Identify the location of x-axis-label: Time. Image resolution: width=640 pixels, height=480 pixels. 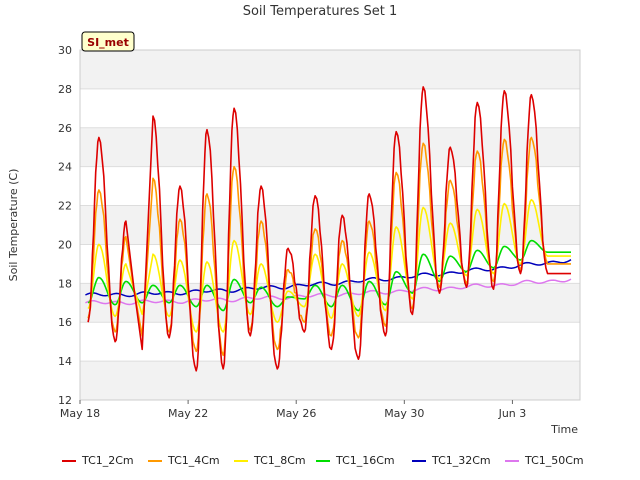
(564, 429).